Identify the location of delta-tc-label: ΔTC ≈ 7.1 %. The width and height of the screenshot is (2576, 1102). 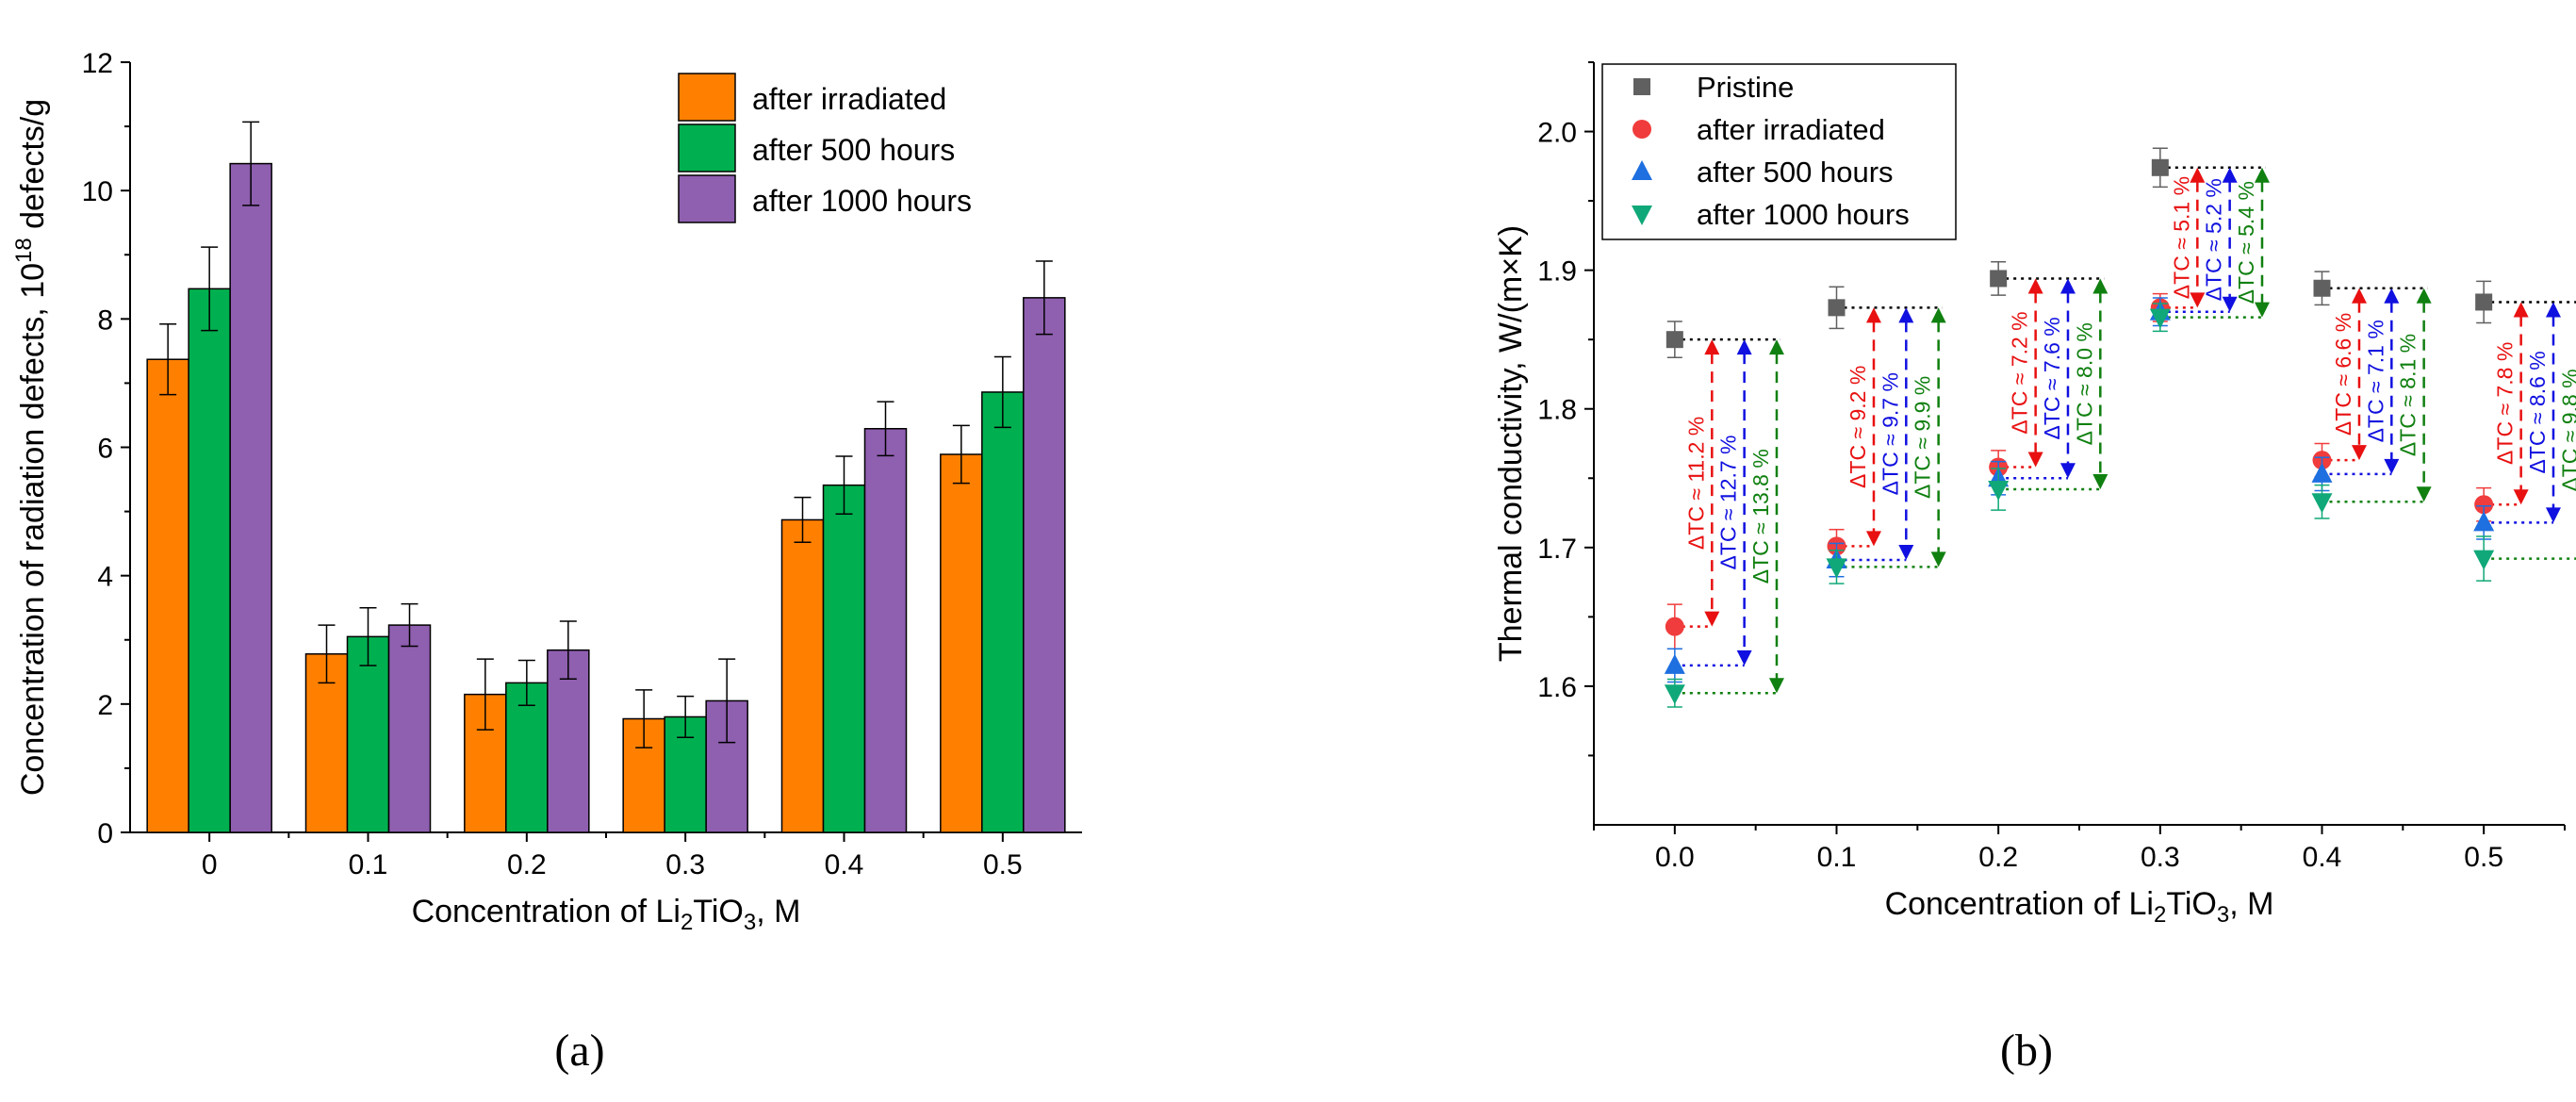
(2375, 381).